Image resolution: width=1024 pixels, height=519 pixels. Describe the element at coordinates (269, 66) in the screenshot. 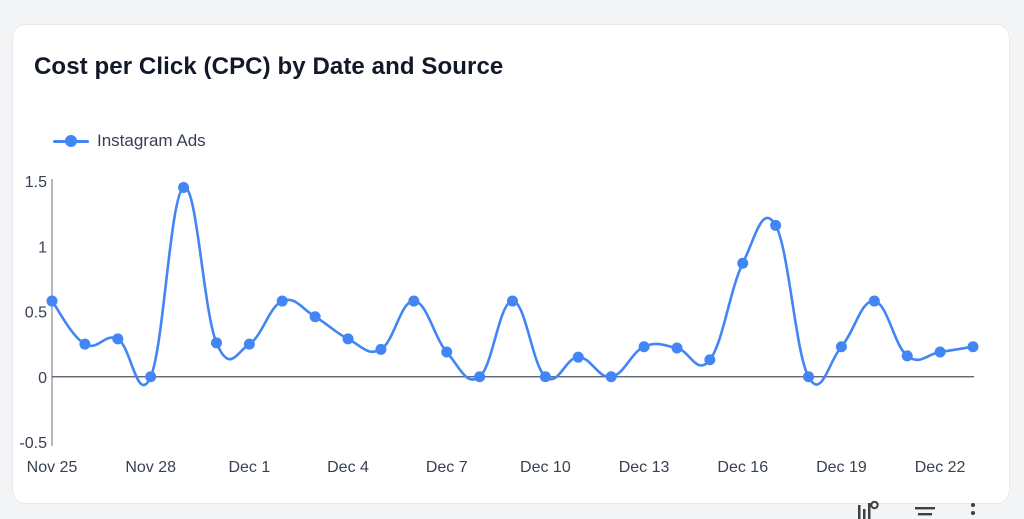

I see `chart-title: Cost per Click (CPC) by Date and Source` at that location.